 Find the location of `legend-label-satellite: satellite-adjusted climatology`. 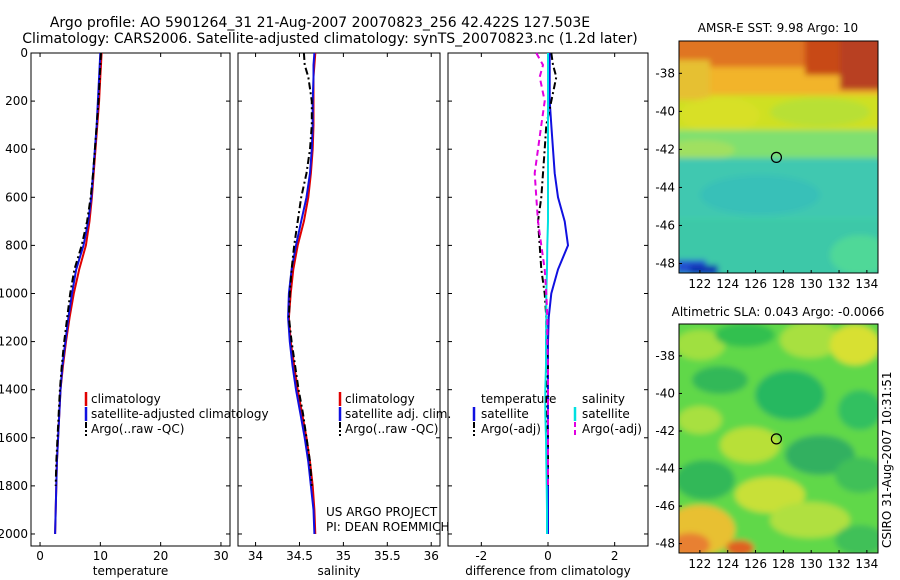

legend-label-satellite: satellite-adjusted climatology is located at coordinates (180, 414).